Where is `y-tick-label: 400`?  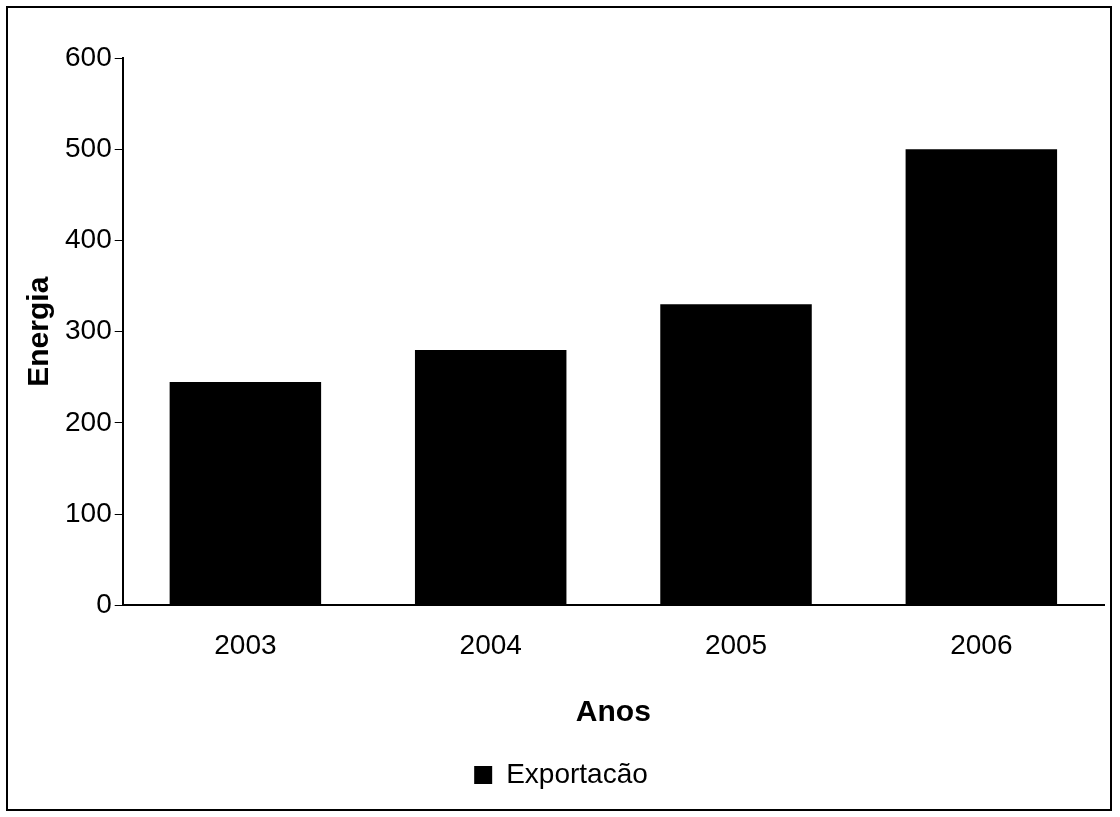 y-tick-label: 400 is located at coordinates (88, 239).